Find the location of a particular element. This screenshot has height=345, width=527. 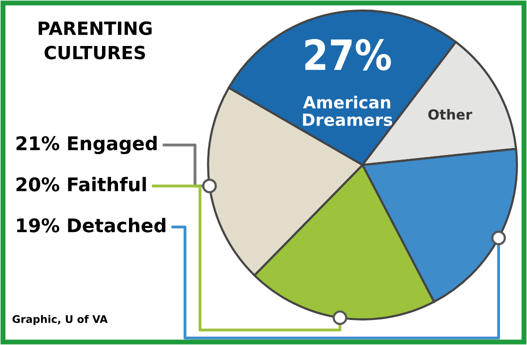

text: PARENTING CULTURES is located at coordinates (95, 40).